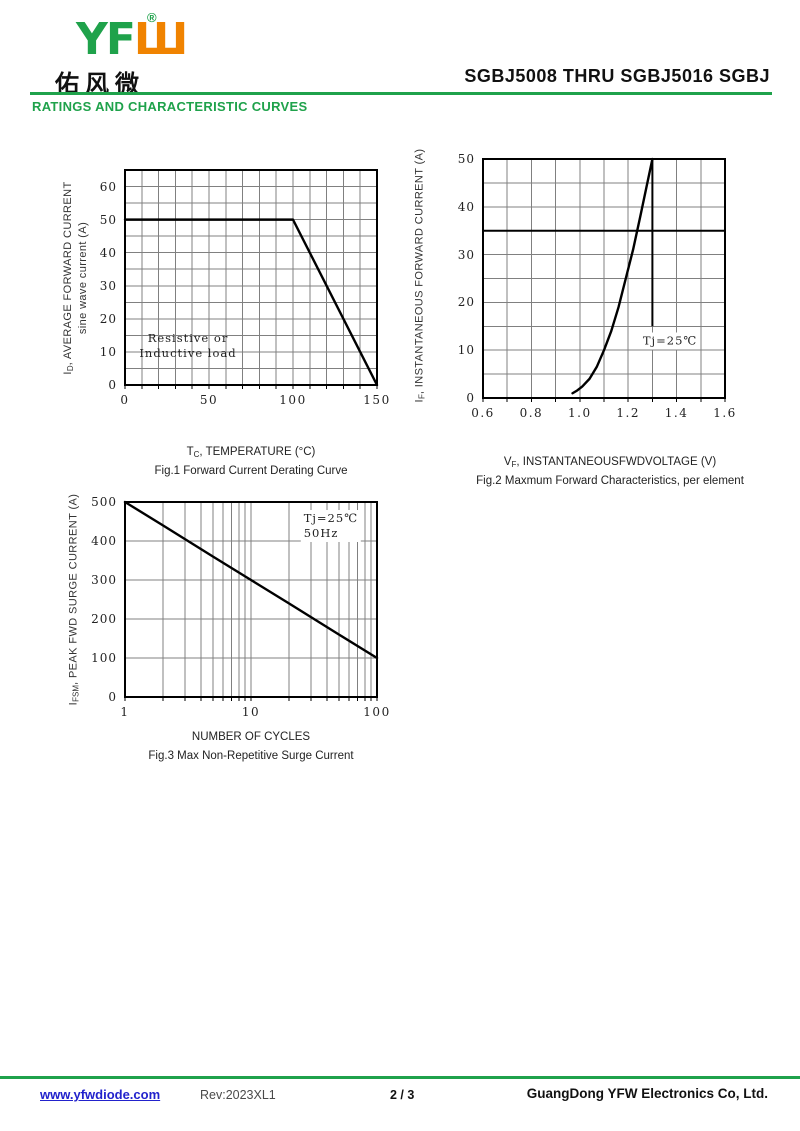 The height and width of the screenshot is (1131, 800). I want to click on section-title: RATINGS AND CHARACTERISTIC CURVES, so click(170, 106).